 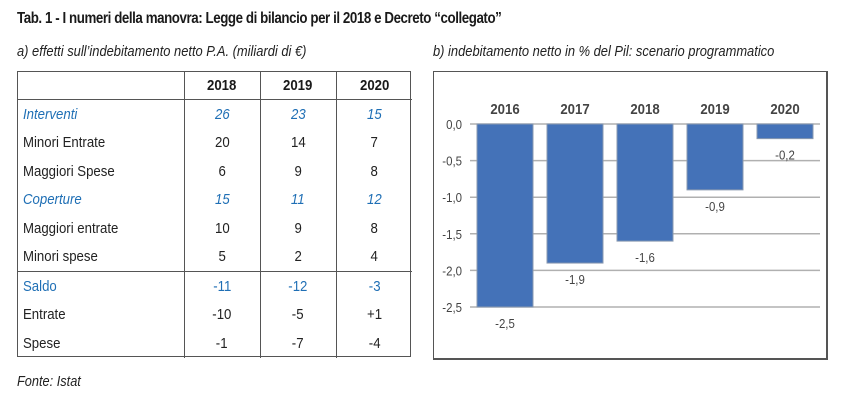 I want to click on value-cell: 11, so click(x=297, y=199).